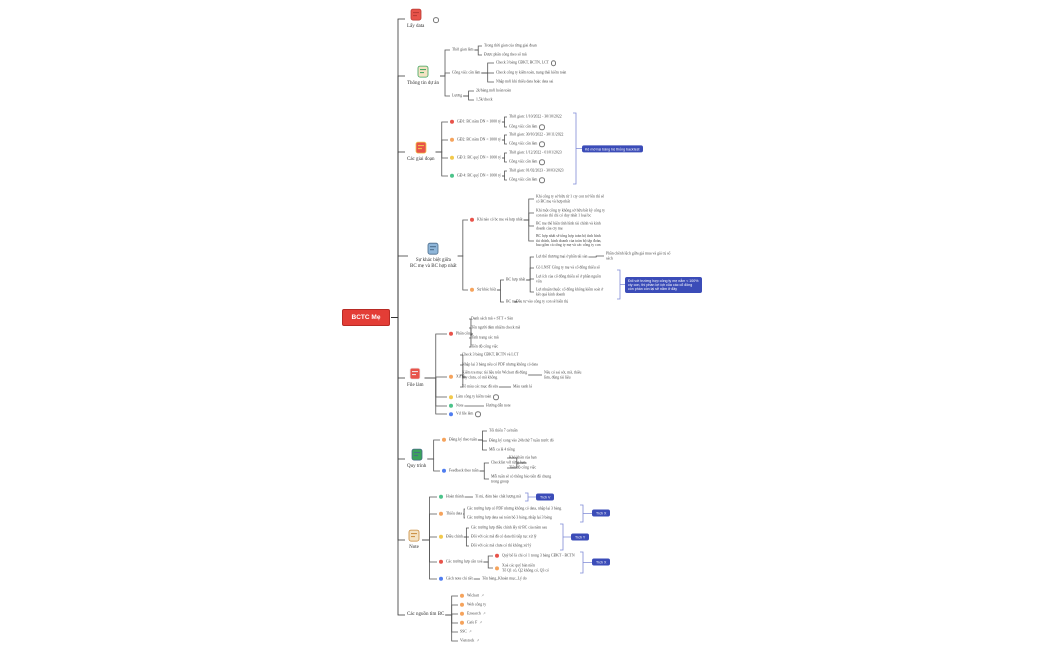  What do you see at coordinates (457, 377) in the screenshot?
I see `topic-node: Xử lý` at bounding box center [457, 377].